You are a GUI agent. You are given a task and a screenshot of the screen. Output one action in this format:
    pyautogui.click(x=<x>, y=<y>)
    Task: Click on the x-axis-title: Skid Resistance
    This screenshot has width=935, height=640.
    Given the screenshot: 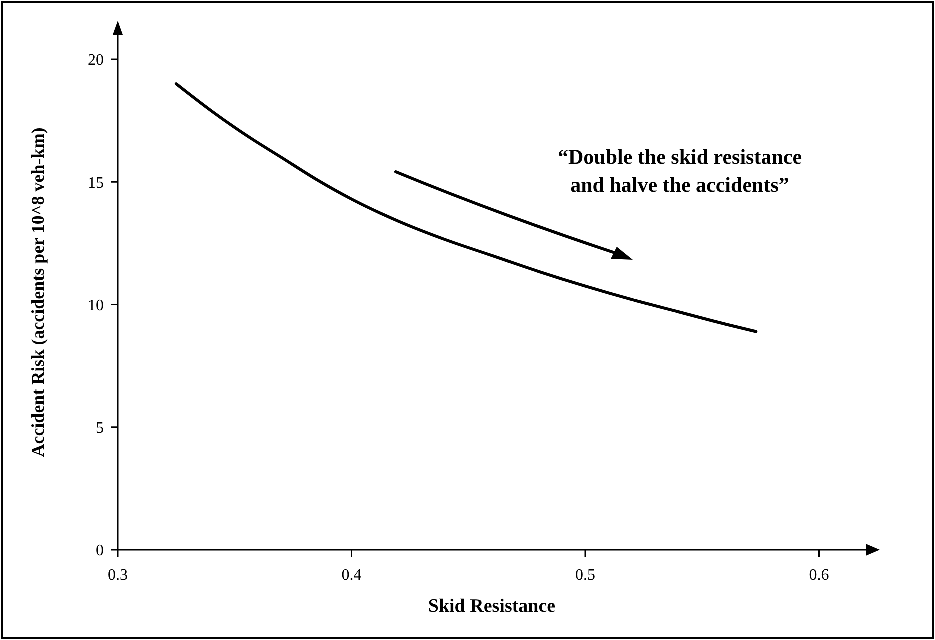 What is the action you would take?
    pyautogui.click(x=492, y=606)
    